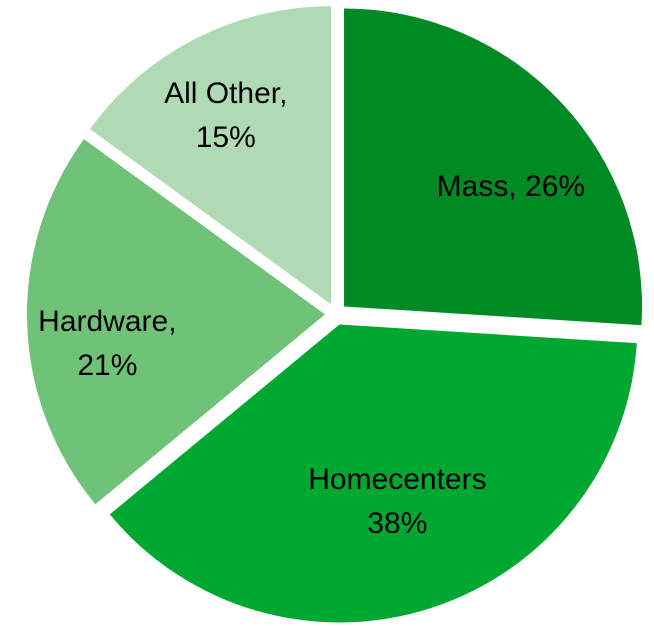  What do you see at coordinates (107, 365) in the screenshot?
I see `value-label: 21%` at bounding box center [107, 365].